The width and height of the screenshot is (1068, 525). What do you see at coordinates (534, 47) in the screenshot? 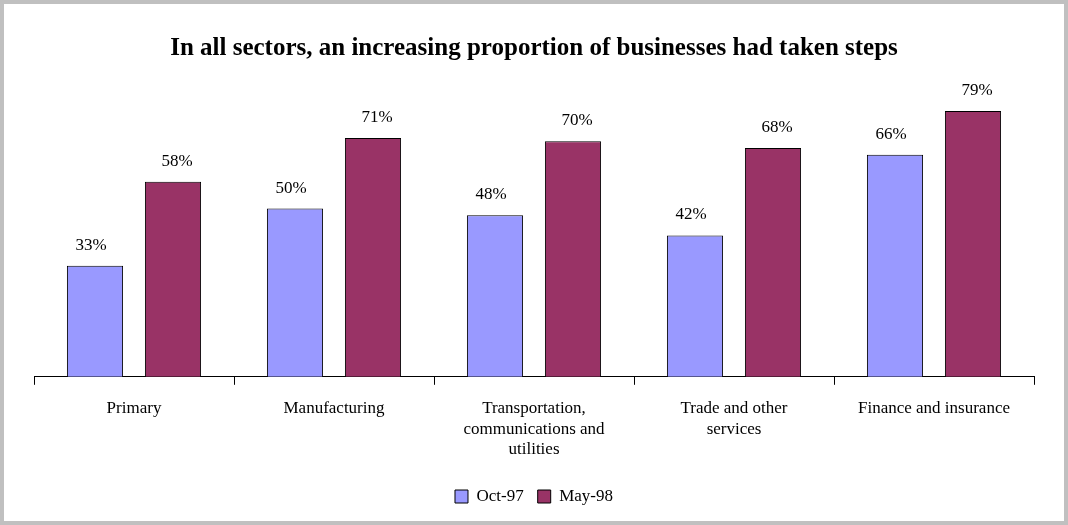
I see `chart-title: In all sectors, an increasing proportion of businesses had taken steps` at bounding box center [534, 47].